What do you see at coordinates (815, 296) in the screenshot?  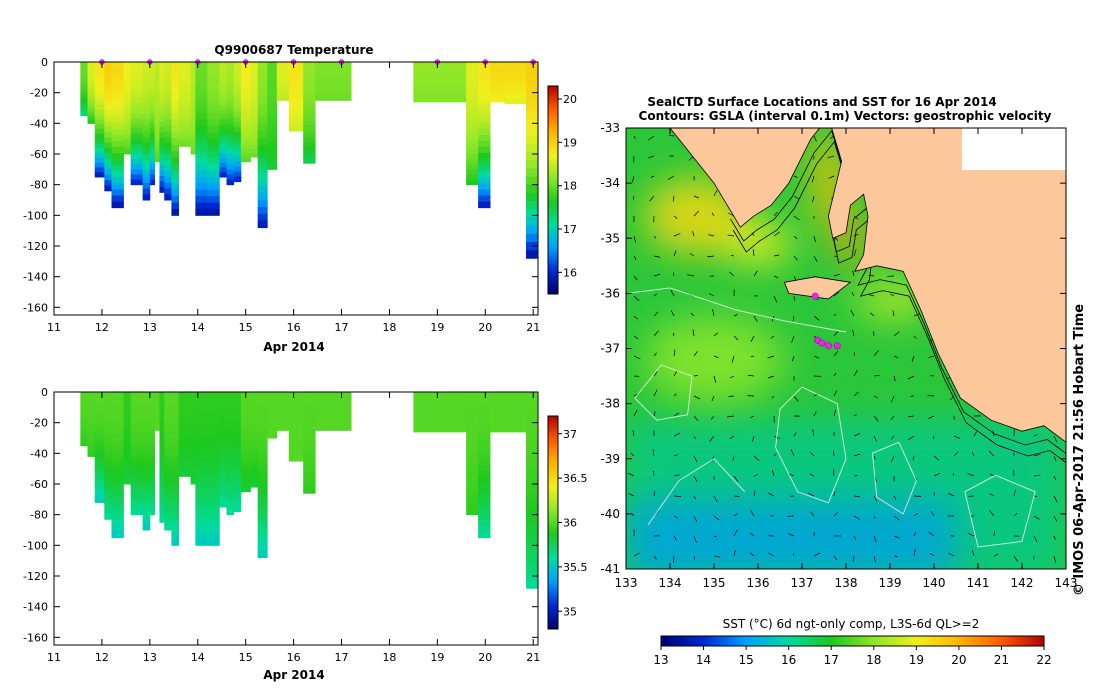 I see `seal-location-marker` at bounding box center [815, 296].